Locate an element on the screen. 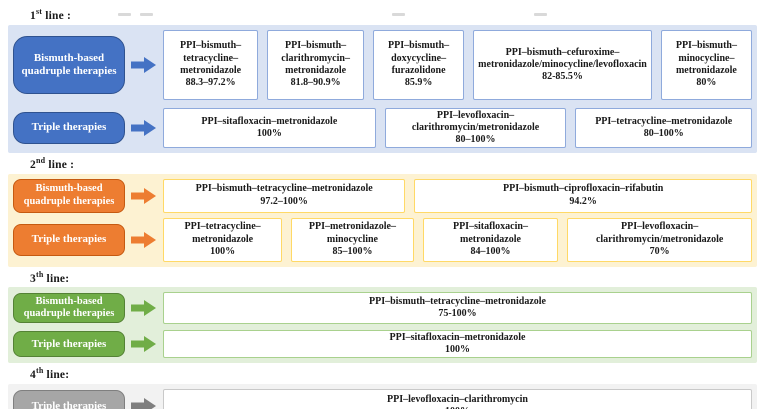 The width and height of the screenshot is (763, 409). therapy-boxes: PPI–levofloxacin–clarithromycin100% is located at coordinates (457, 399).